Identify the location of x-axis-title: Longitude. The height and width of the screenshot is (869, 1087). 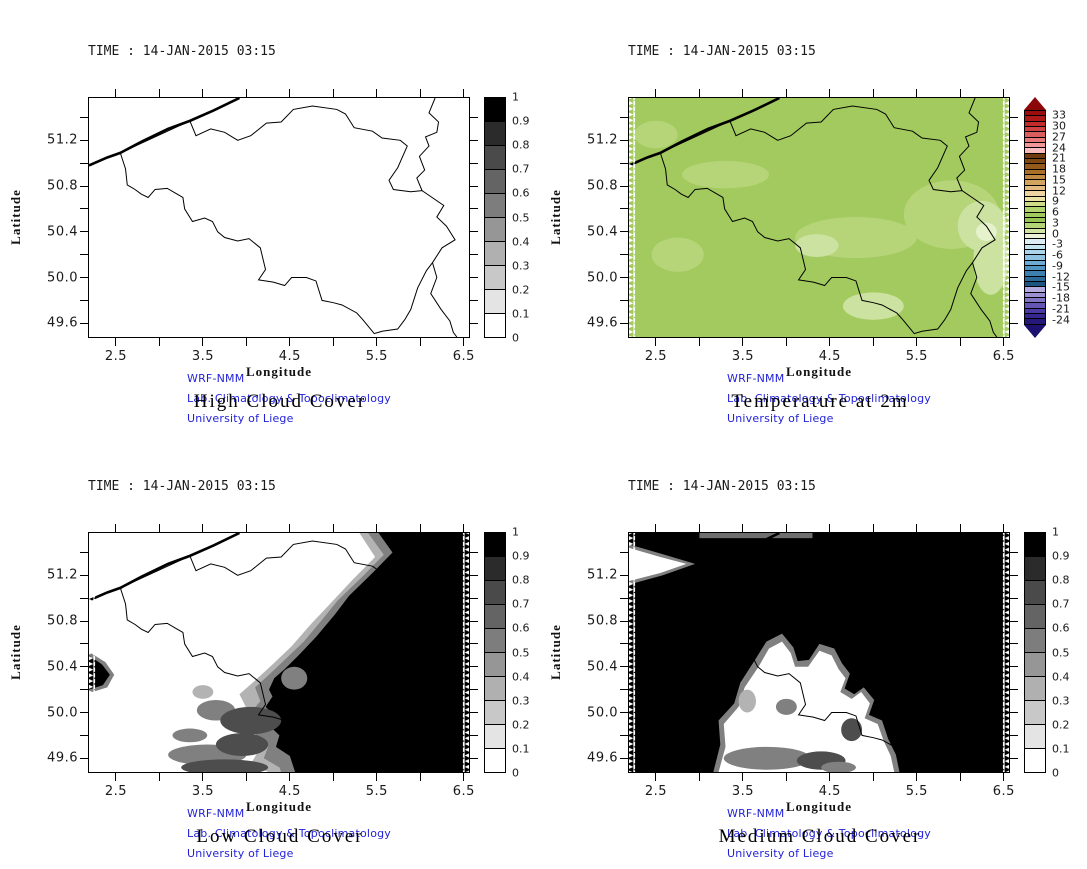
(819, 371).